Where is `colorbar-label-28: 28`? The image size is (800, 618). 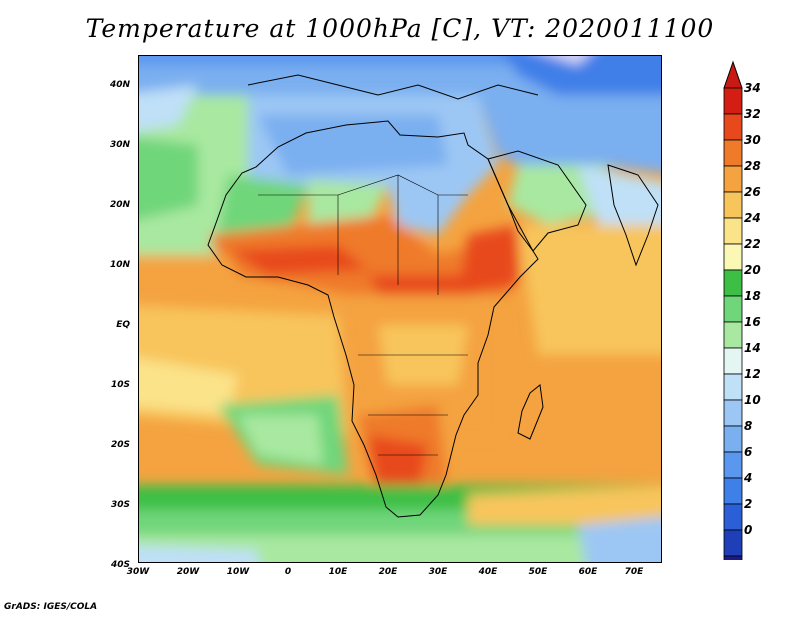
colorbar-label-28: 28 is located at coordinates (752, 166).